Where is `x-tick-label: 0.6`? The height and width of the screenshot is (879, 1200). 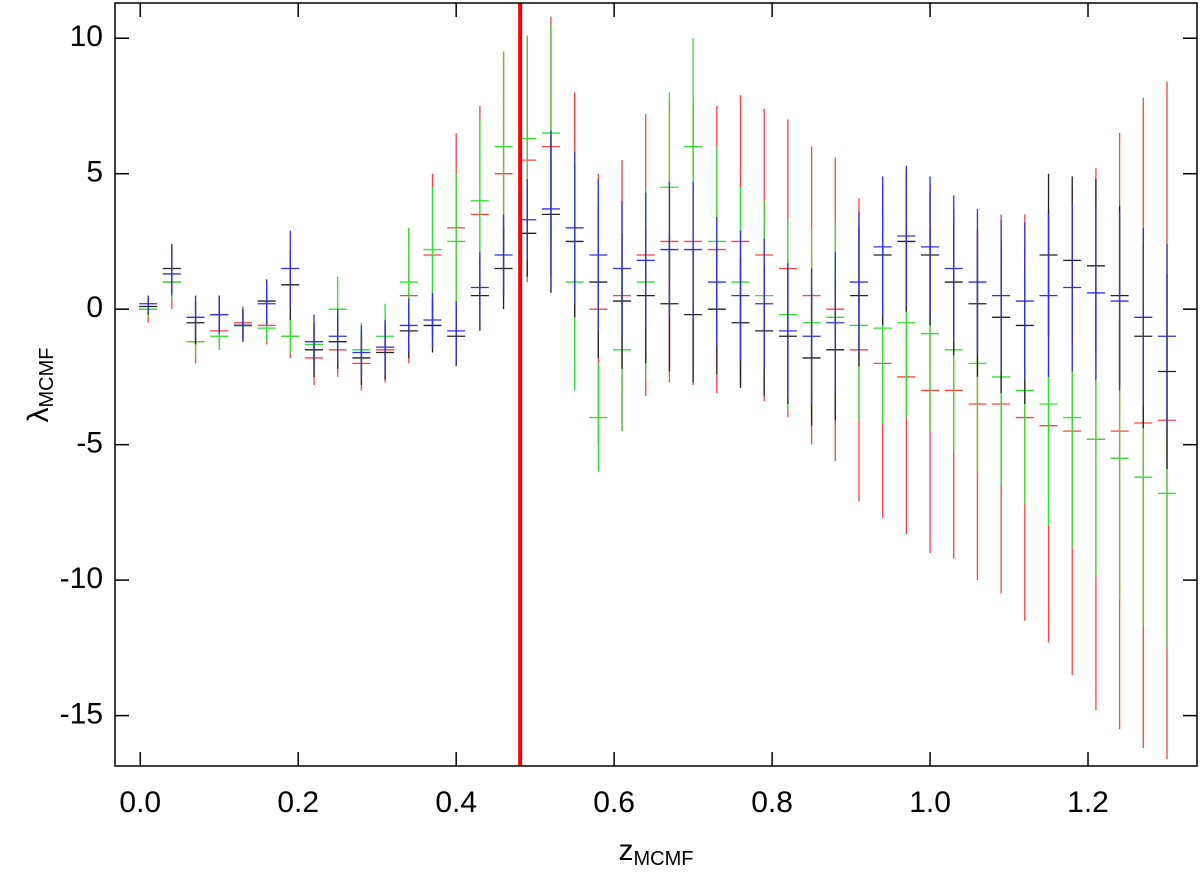
x-tick-label: 0.6 is located at coordinates (614, 802).